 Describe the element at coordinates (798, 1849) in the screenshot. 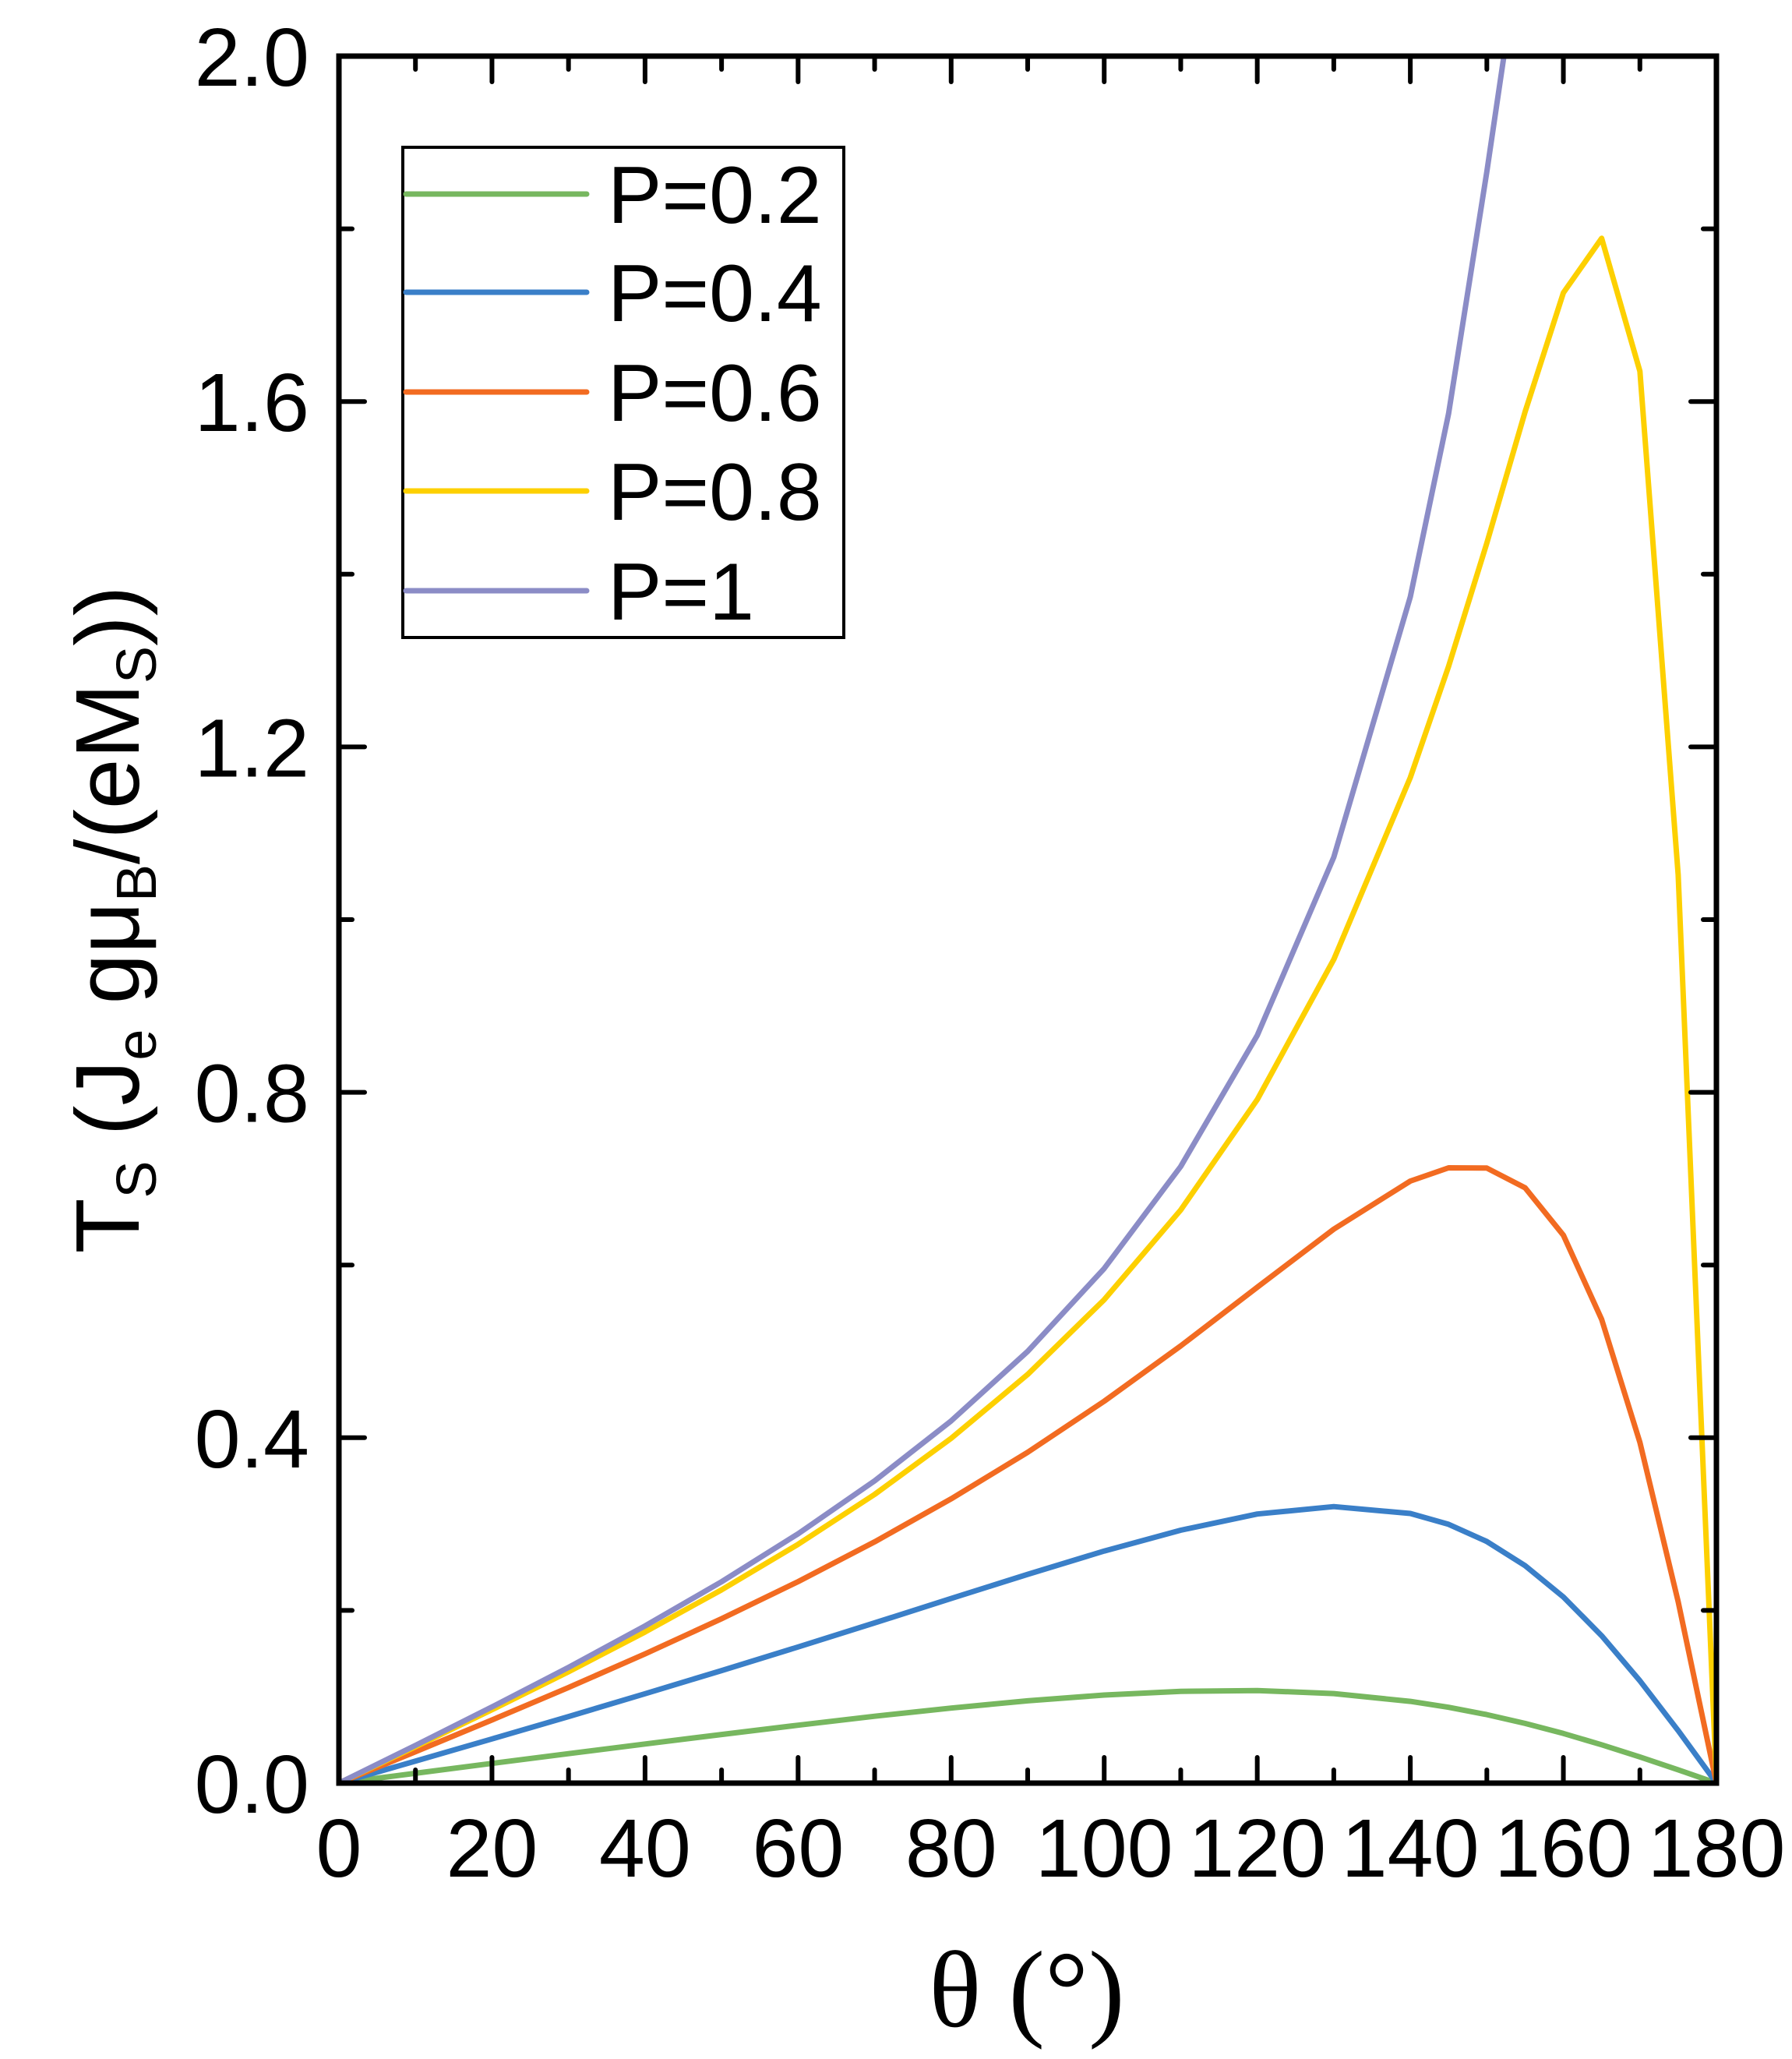

I see `x-tick-label: 60` at that location.